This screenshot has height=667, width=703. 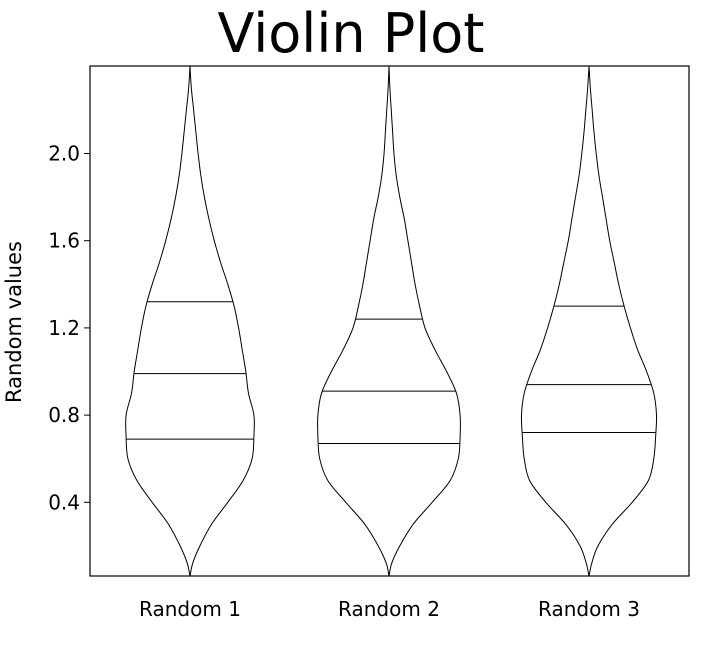 I want to click on y-tick-label: 0.4, so click(x=64, y=502).